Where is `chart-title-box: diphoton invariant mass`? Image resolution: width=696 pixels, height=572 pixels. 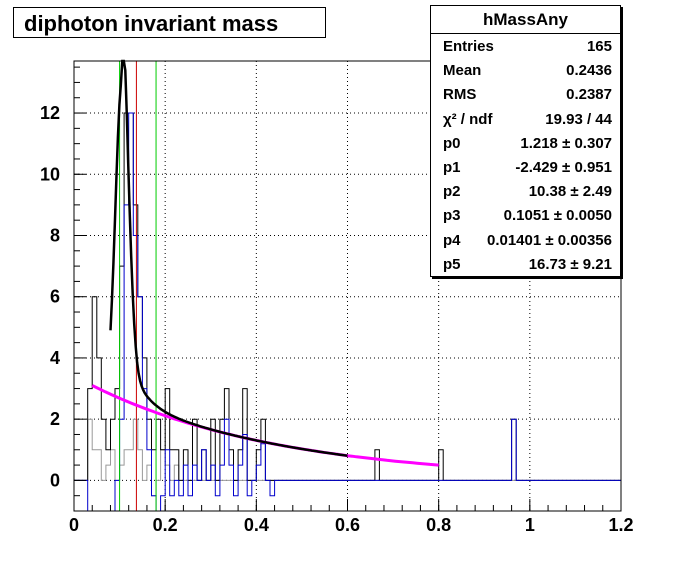 chart-title-box: diphoton invariant mass is located at coordinates (169, 22).